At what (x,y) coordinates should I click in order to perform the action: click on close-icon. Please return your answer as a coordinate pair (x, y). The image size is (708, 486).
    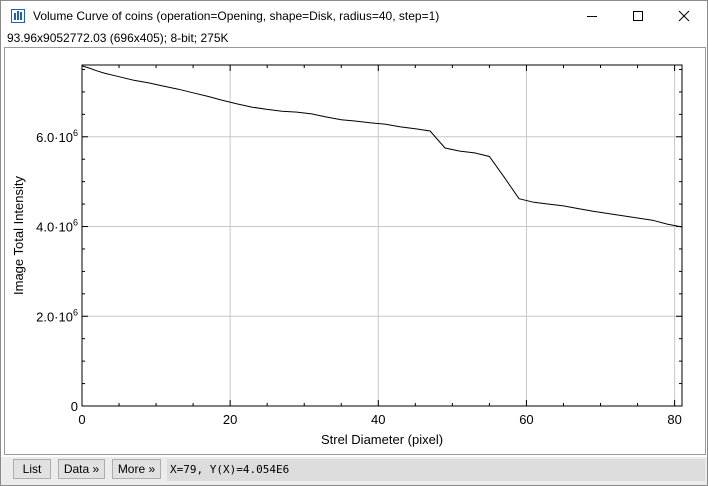
    Looking at the image, I should click on (684, 16).